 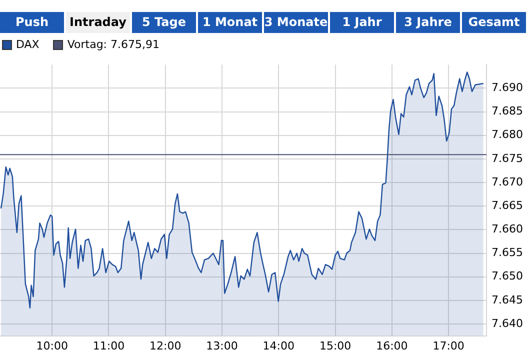 I want to click on x-tick-label: 11:00, so click(x=108, y=345).